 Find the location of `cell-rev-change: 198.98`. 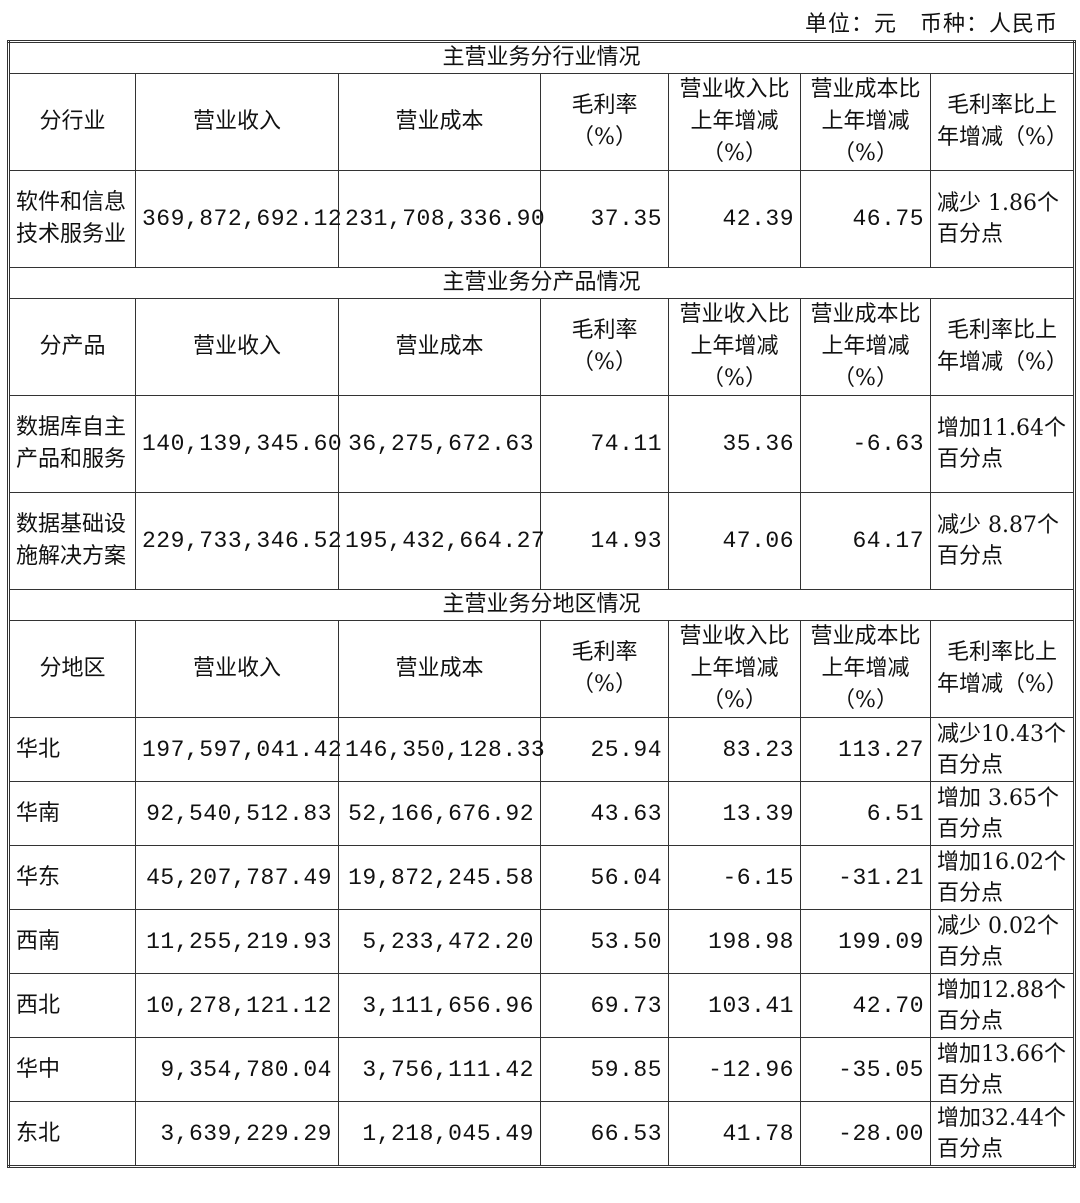

cell-rev-change: 198.98 is located at coordinates (734, 941).